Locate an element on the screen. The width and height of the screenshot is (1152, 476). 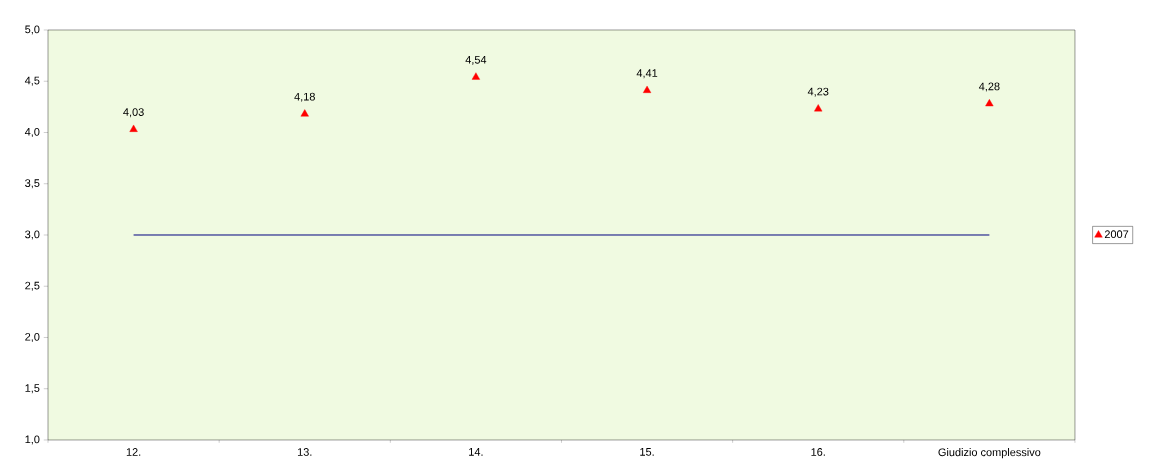
y-tick-label: 2,5 is located at coordinates (32, 286).